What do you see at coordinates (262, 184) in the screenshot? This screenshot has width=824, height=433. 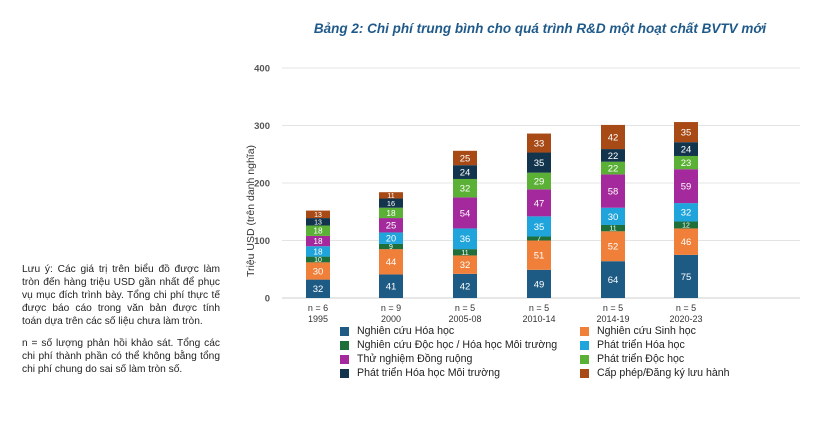 I see `y-tick-label: 200` at bounding box center [262, 184].